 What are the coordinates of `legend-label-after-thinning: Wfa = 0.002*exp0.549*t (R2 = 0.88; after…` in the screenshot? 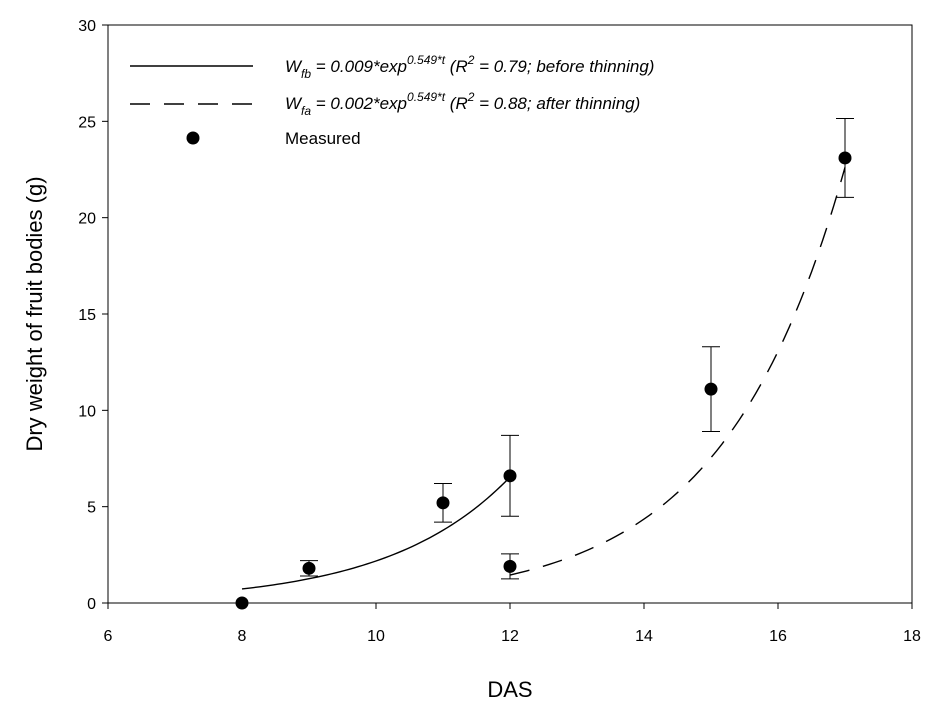 It's located at (462, 104).